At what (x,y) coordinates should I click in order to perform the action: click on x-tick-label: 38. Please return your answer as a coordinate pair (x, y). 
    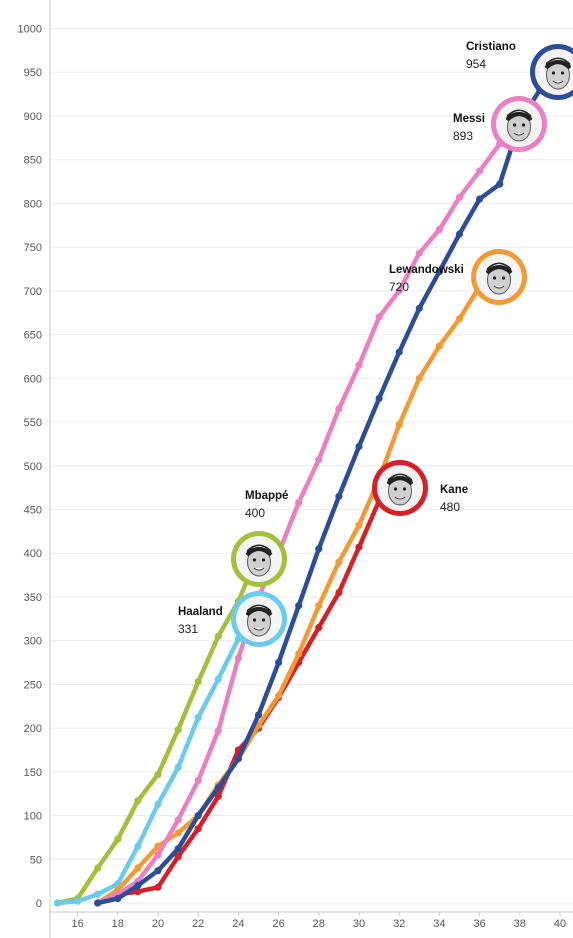
    Looking at the image, I should click on (520, 924).